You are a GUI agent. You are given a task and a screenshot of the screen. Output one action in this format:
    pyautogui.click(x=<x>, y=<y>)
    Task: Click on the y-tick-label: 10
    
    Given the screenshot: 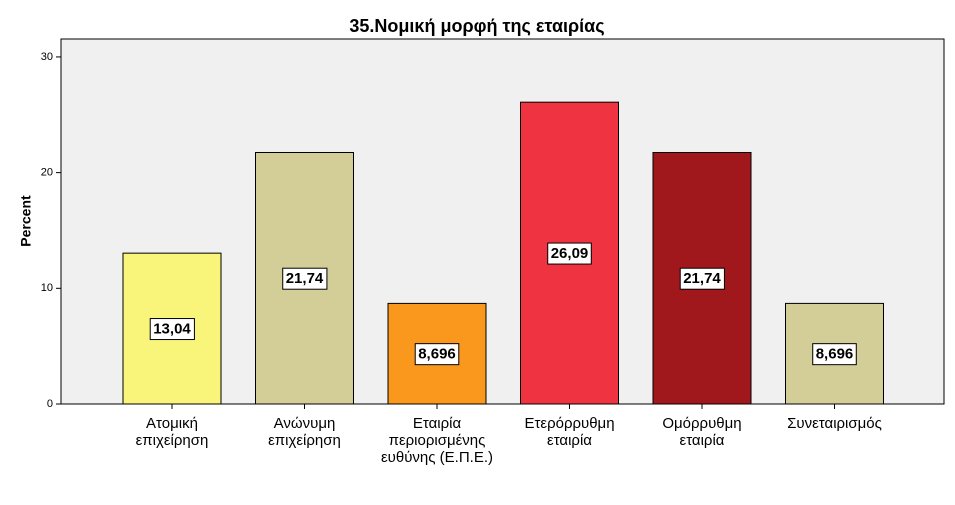 What is the action you would take?
    pyautogui.click(x=47, y=288)
    